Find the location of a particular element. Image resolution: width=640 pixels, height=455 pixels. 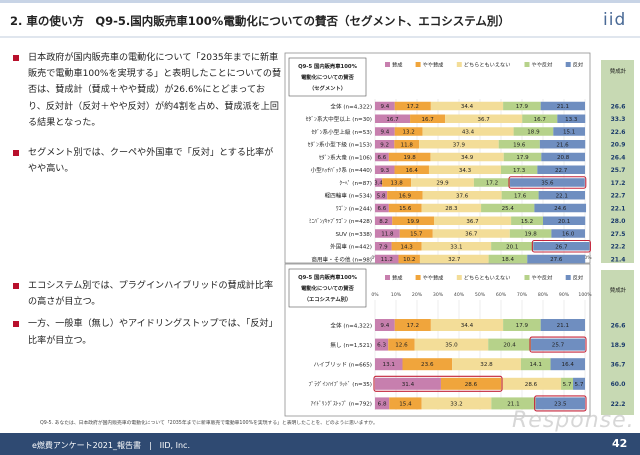

category-label: 外国車 (n=442) is located at coordinates (351, 247).